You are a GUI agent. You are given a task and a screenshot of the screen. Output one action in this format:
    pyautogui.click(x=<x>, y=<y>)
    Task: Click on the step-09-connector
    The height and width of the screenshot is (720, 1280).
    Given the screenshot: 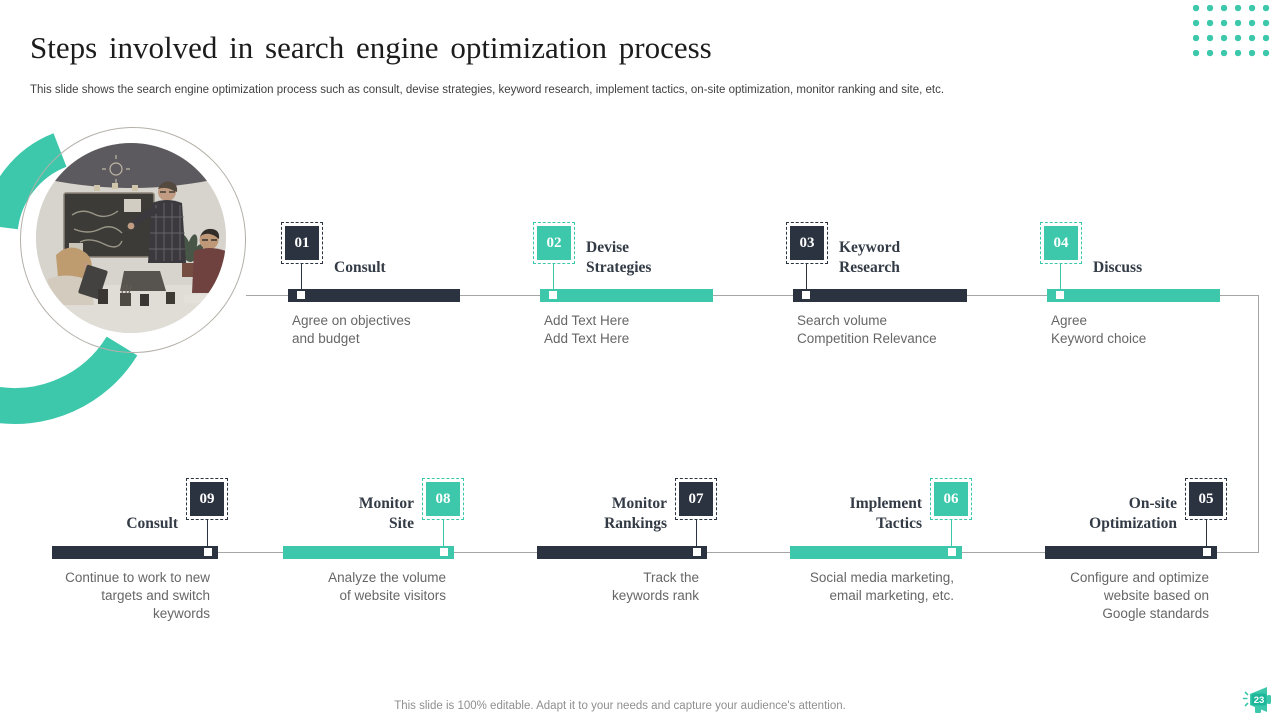 What is the action you would take?
    pyautogui.click(x=207, y=533)
    